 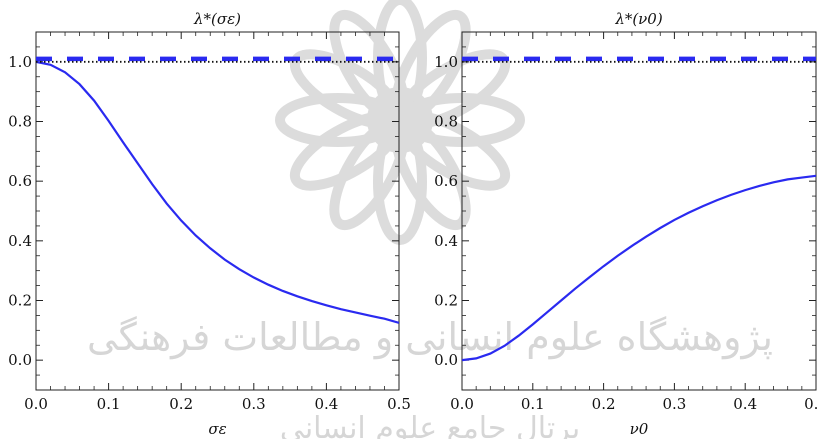 What do you see at coordinates (639, 429) in the screenshot?
I see `x-axis-label-right: ν0` at bounding box center [639, 429].